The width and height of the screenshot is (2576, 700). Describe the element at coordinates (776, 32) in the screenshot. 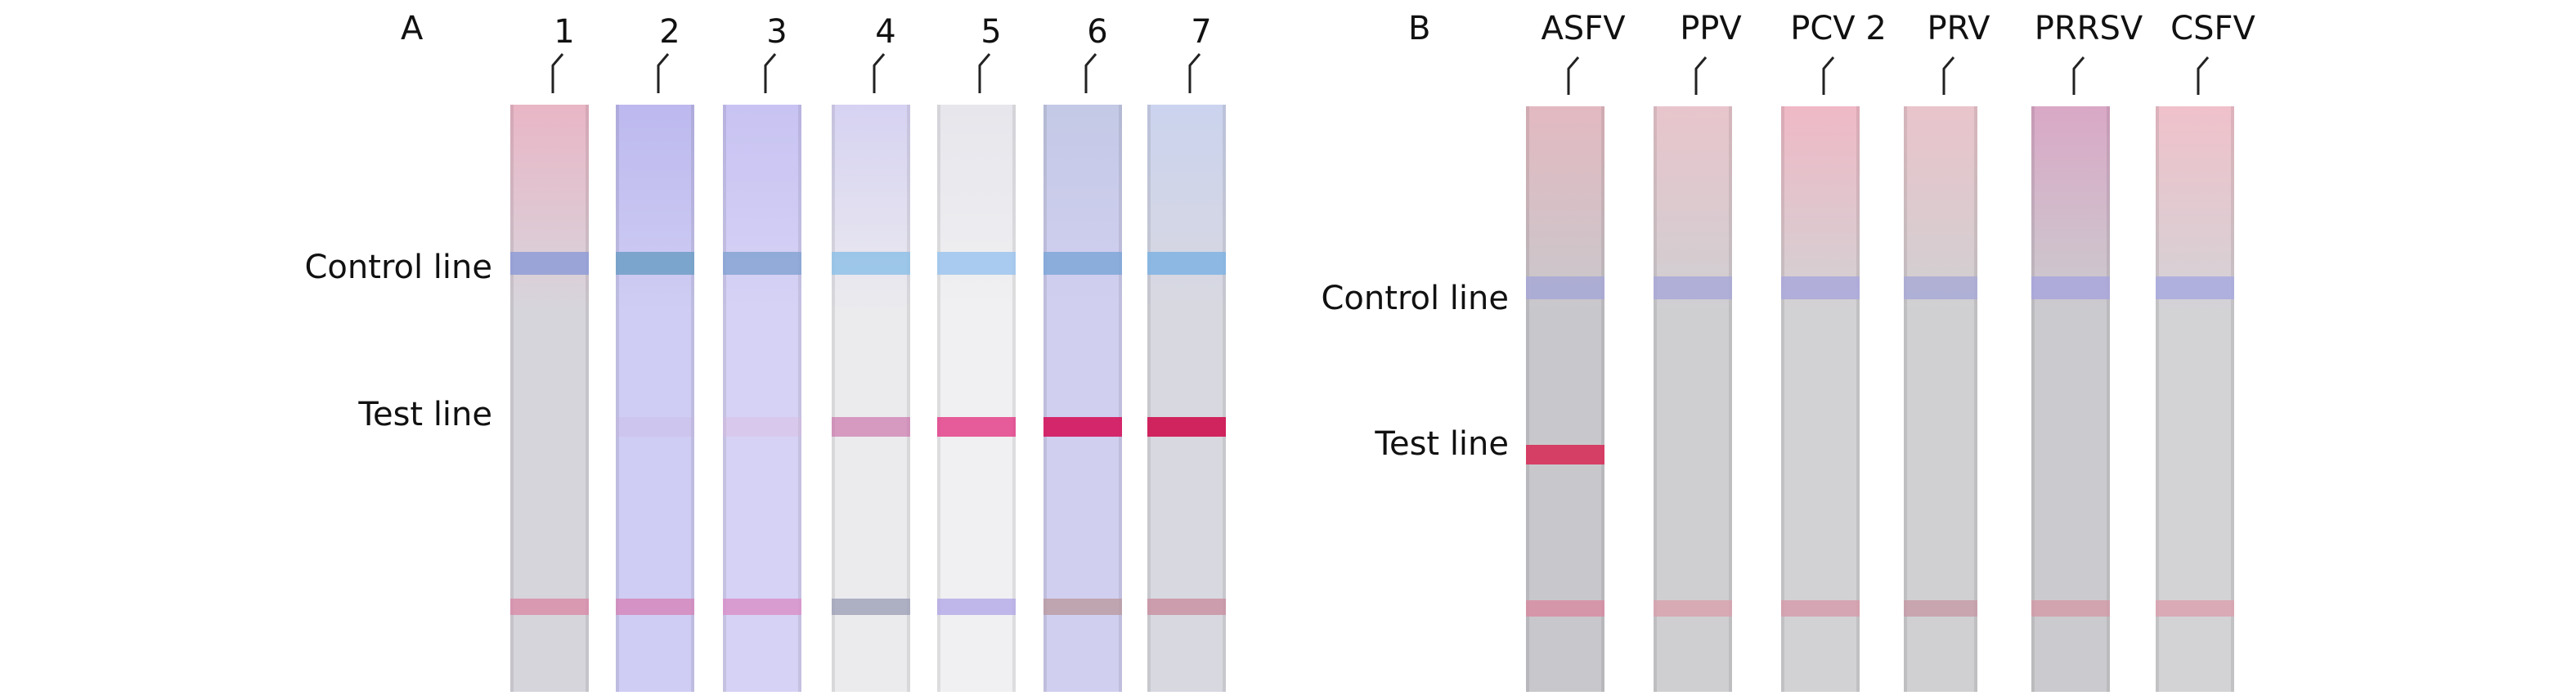

I see `strip-label: 3` at that location.